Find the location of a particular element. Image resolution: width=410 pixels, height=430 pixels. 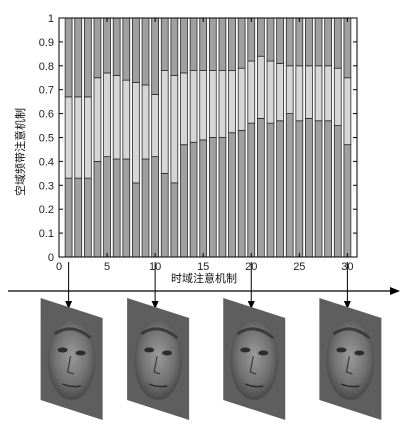

x-tick-label: 0 is located at coordinates (59, 267).